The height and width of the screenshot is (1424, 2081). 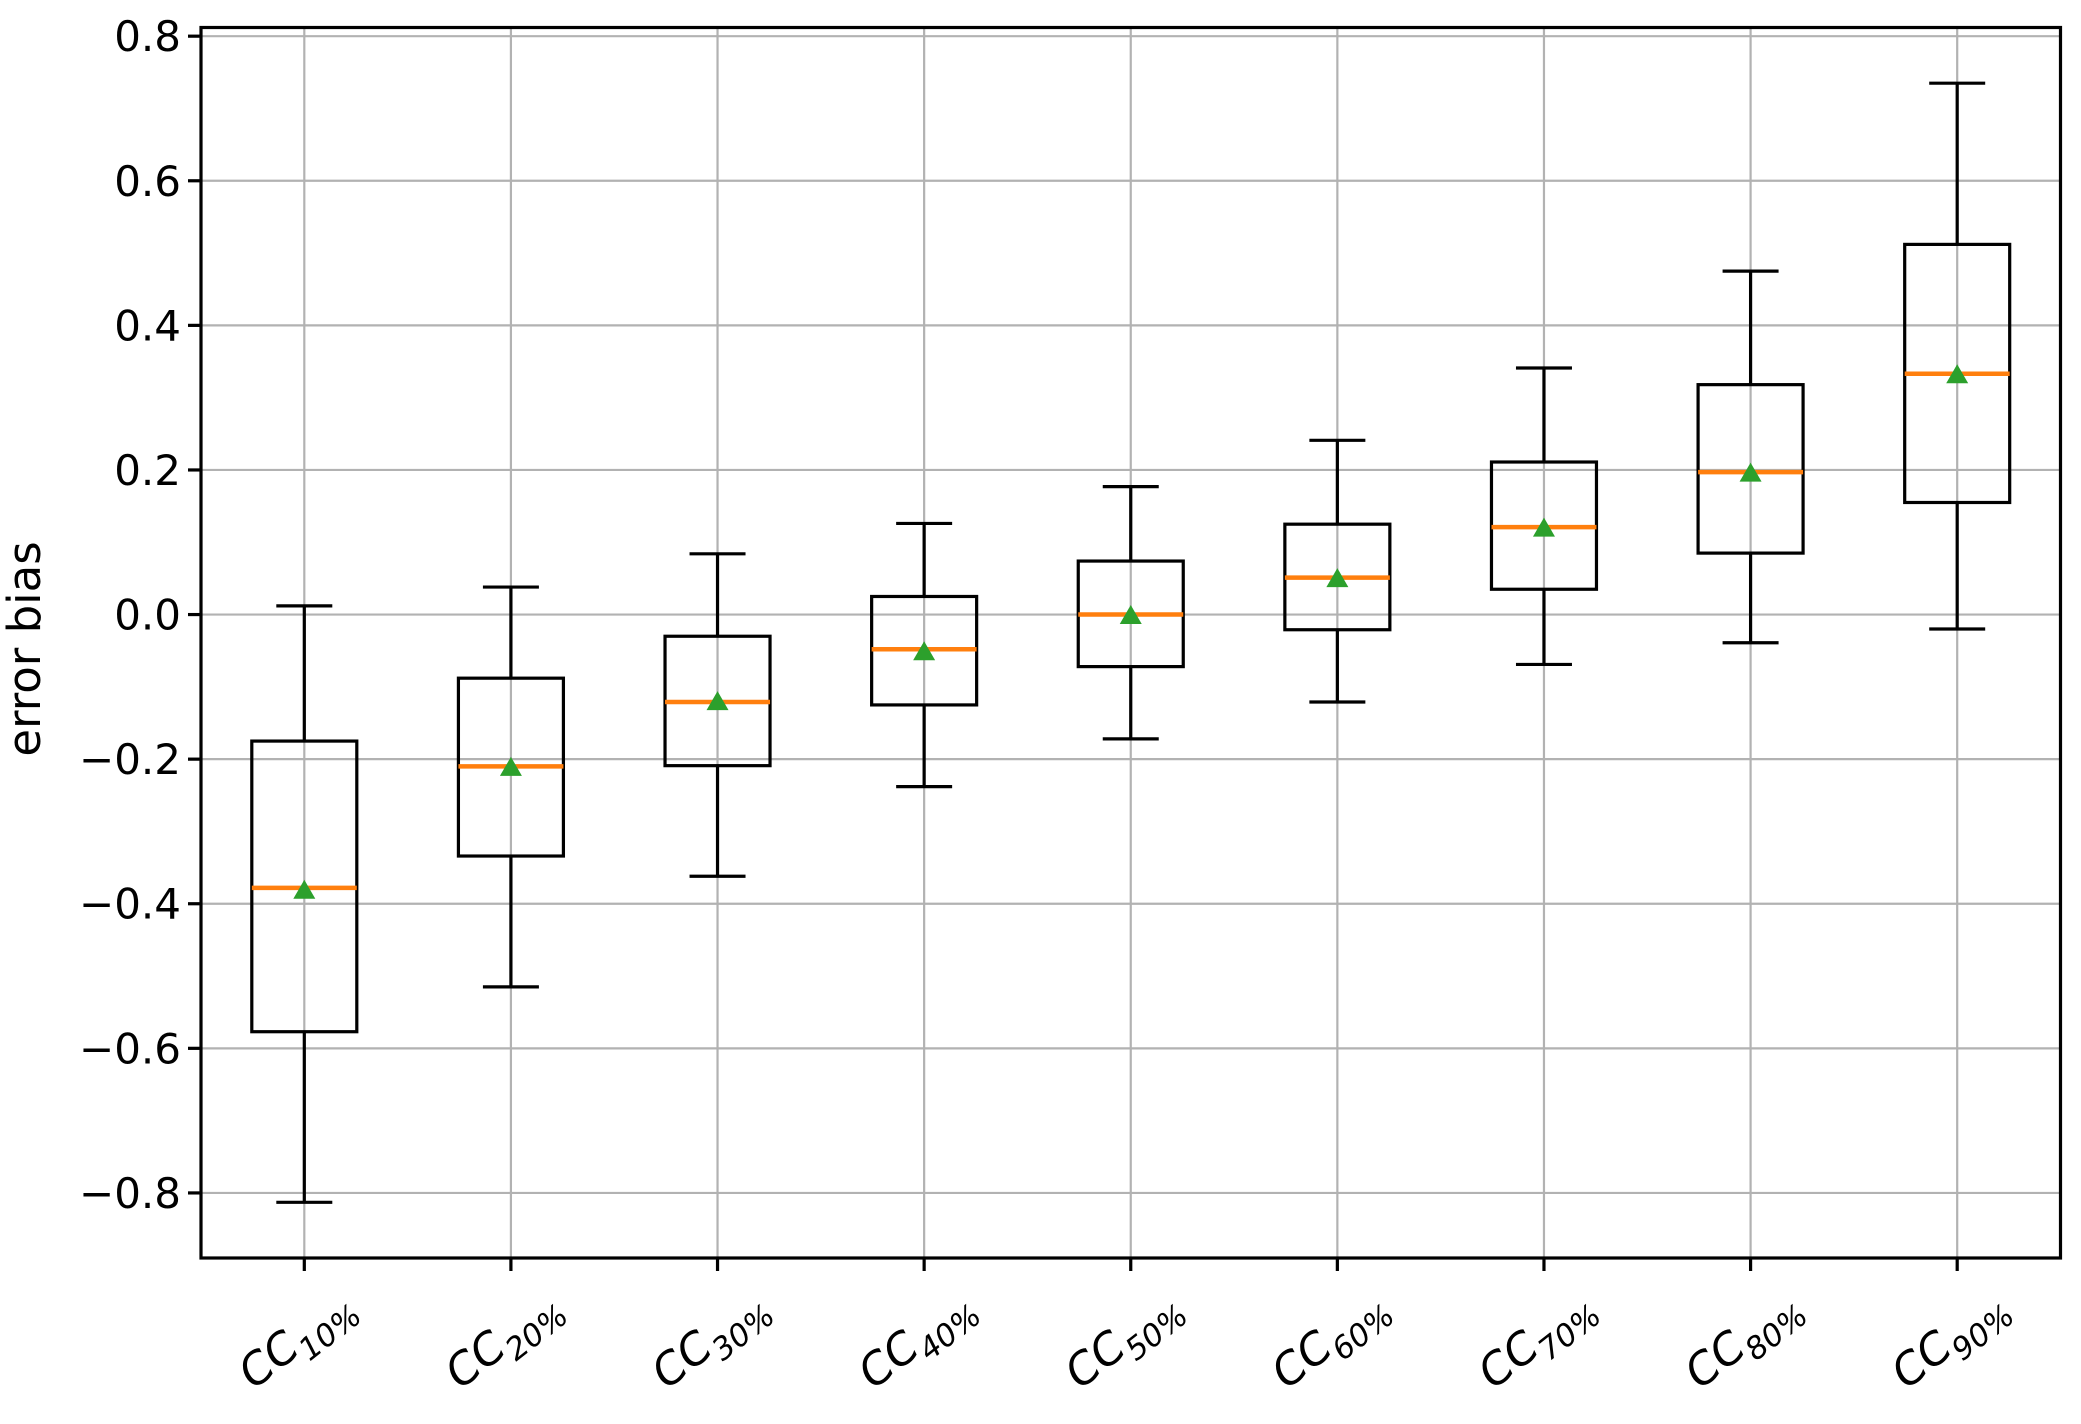 I want to click on x-tick-label: CC60%, so click(x=1332, y=1342).